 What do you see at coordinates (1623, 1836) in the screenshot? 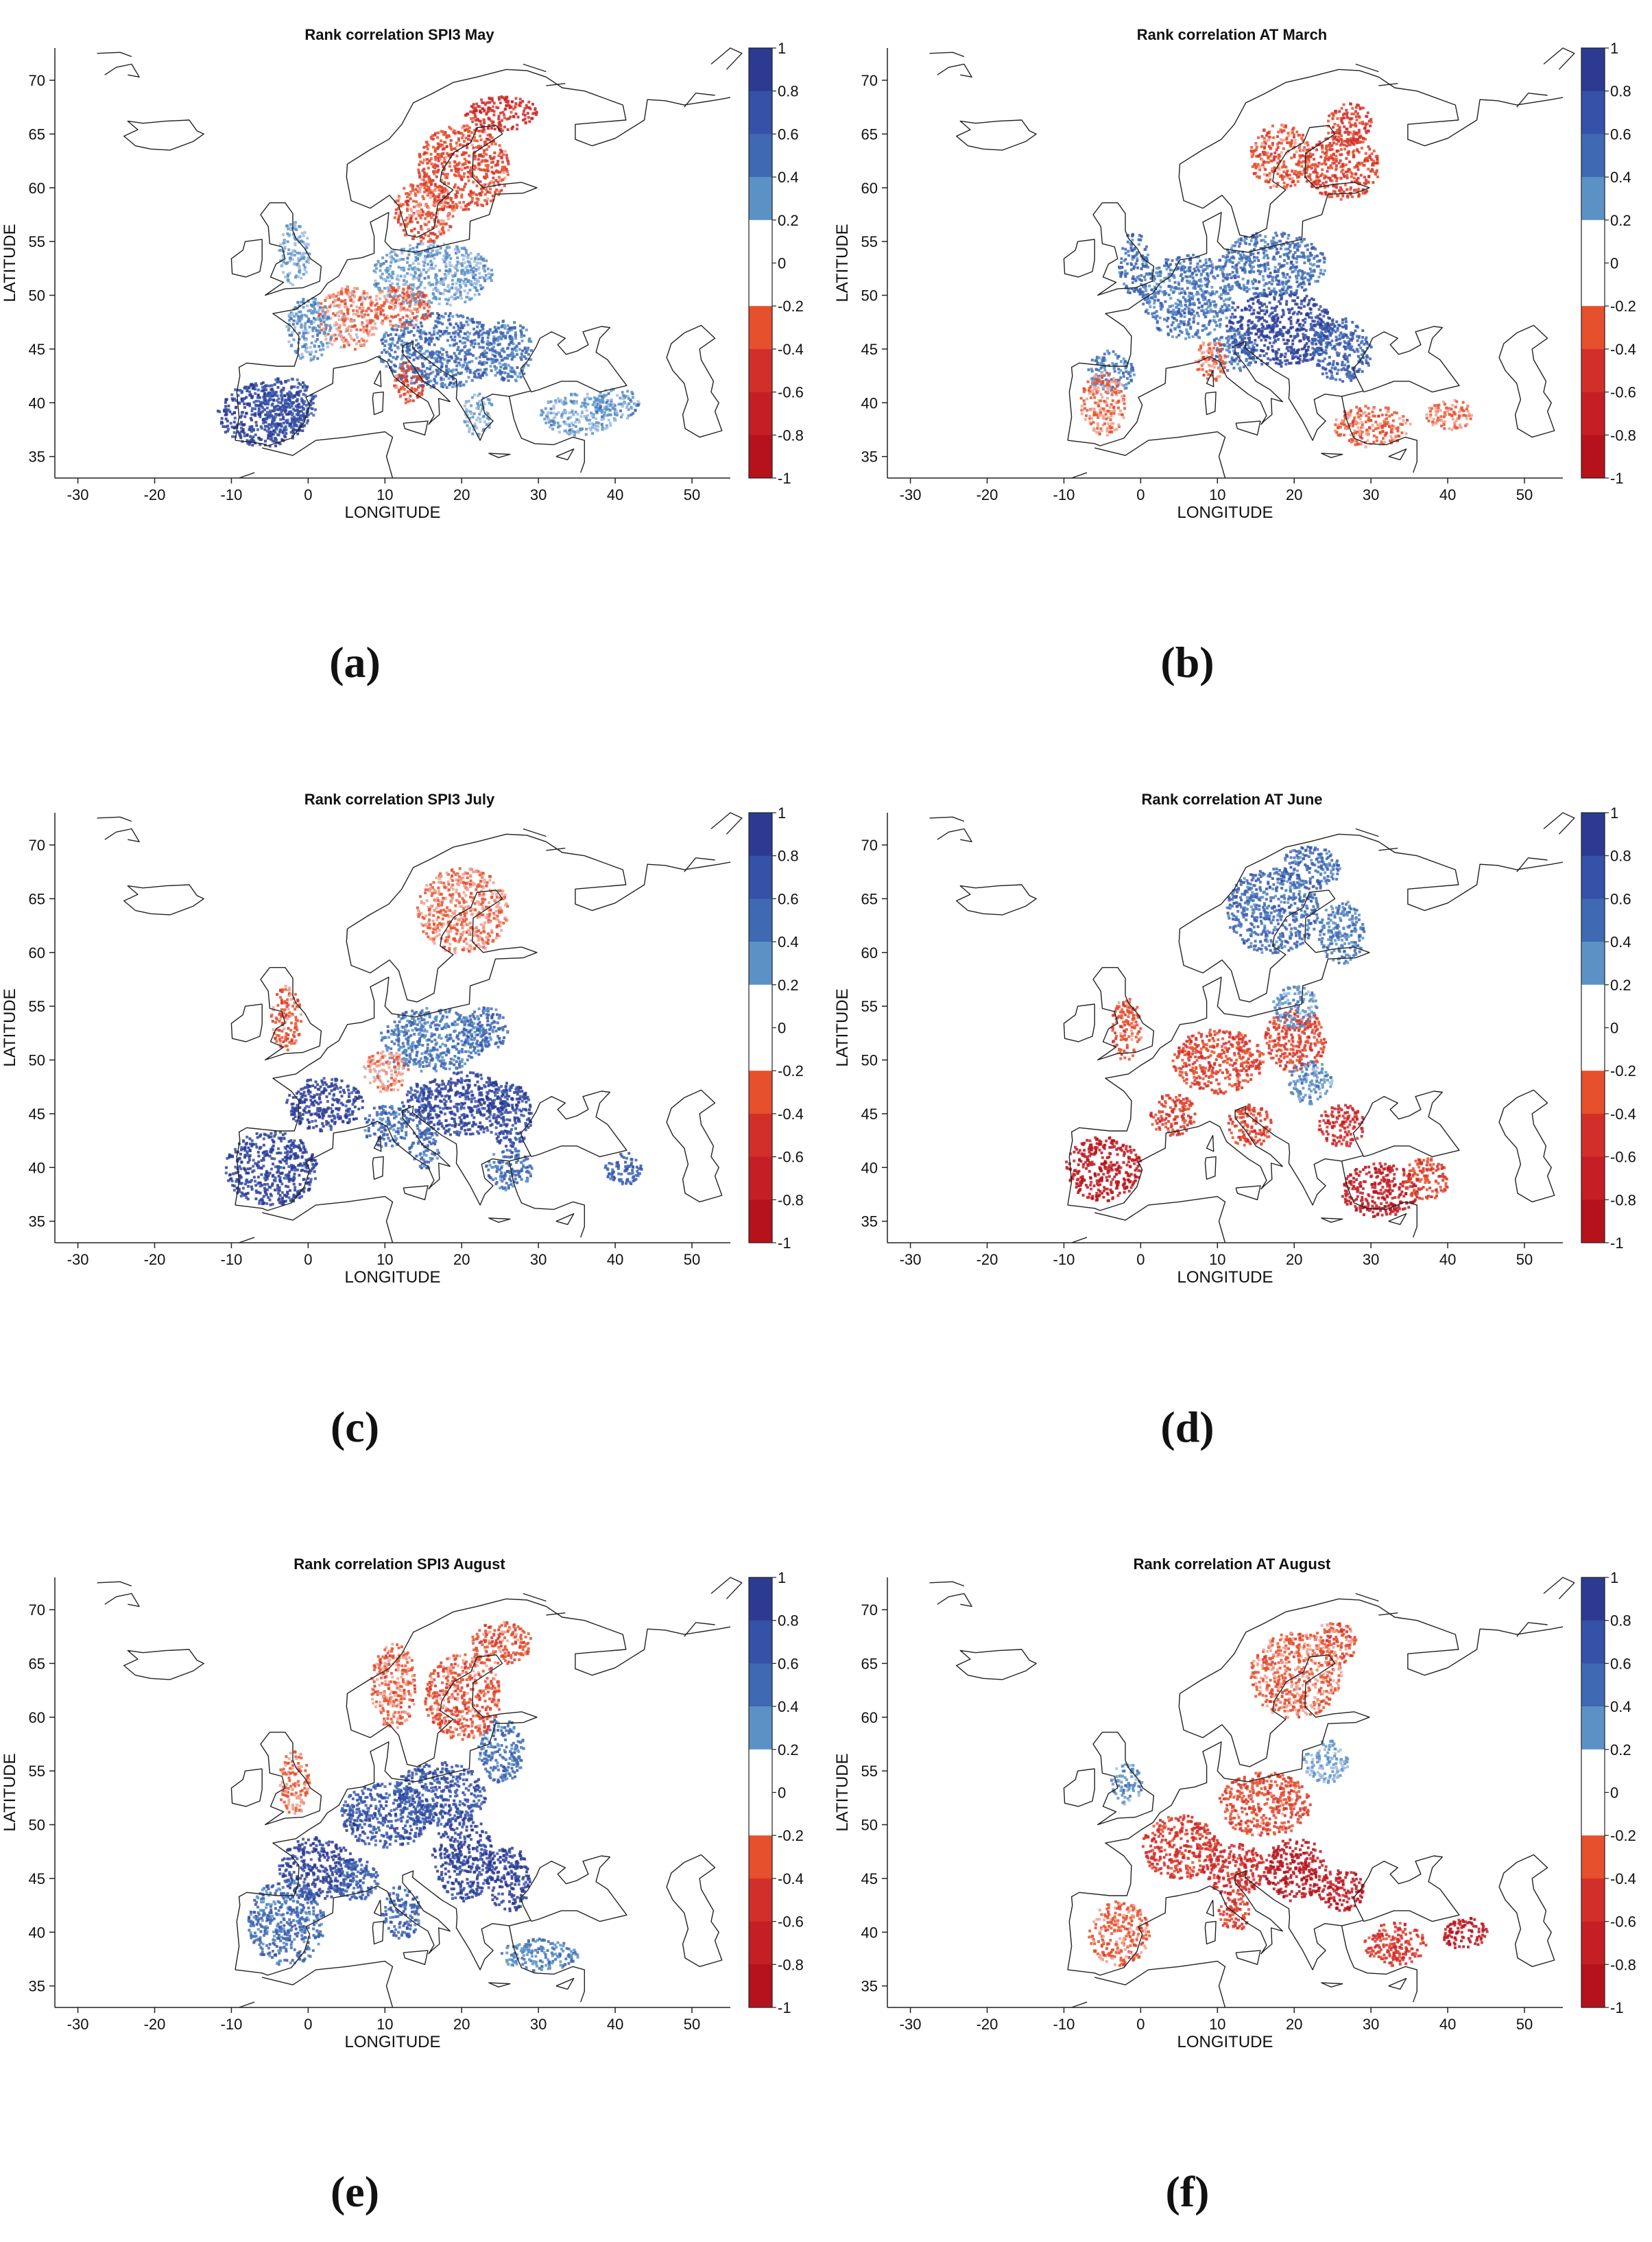
I see `colorbar-tick-label: -0.2` at bounding box center [1623, 1836].